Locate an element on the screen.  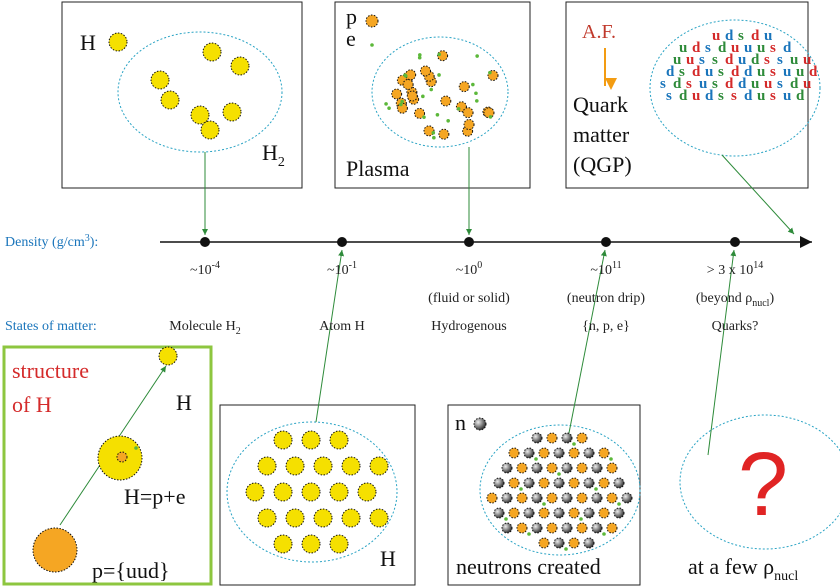
tick-label: ~10-4 is located at coordinates (205, 269).